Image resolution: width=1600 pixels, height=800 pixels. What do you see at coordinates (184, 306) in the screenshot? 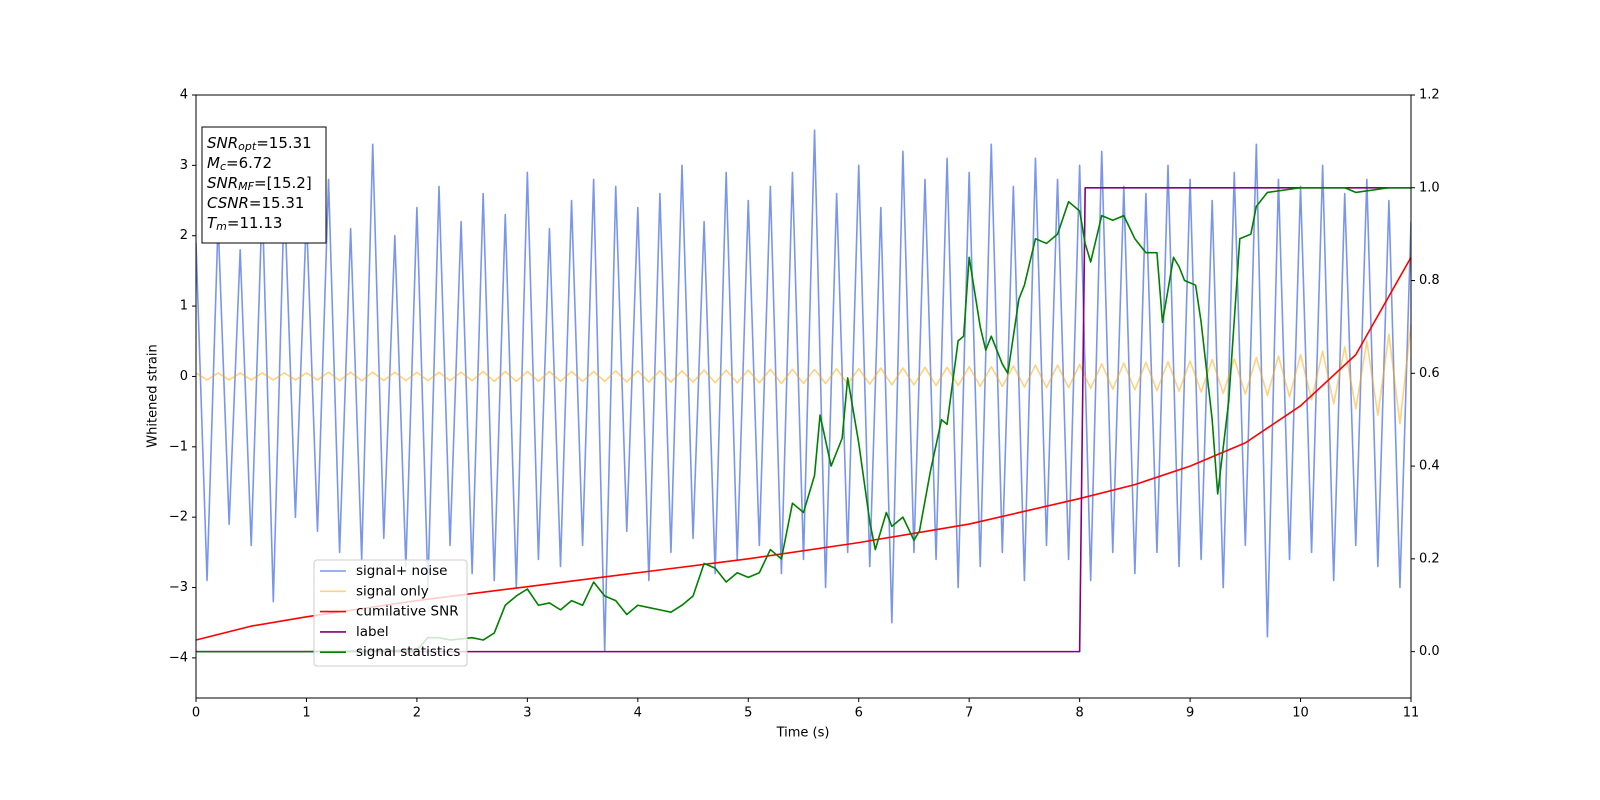
I see `y-tick-label: 1` at bounding box center [184, 306].